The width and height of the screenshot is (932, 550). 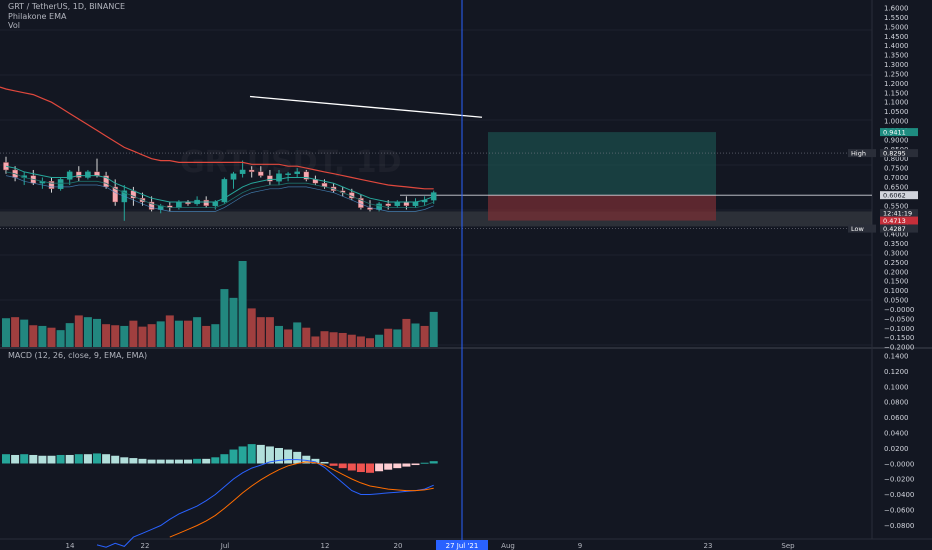 I want to click on trend-line, so click(x=366, y=106).